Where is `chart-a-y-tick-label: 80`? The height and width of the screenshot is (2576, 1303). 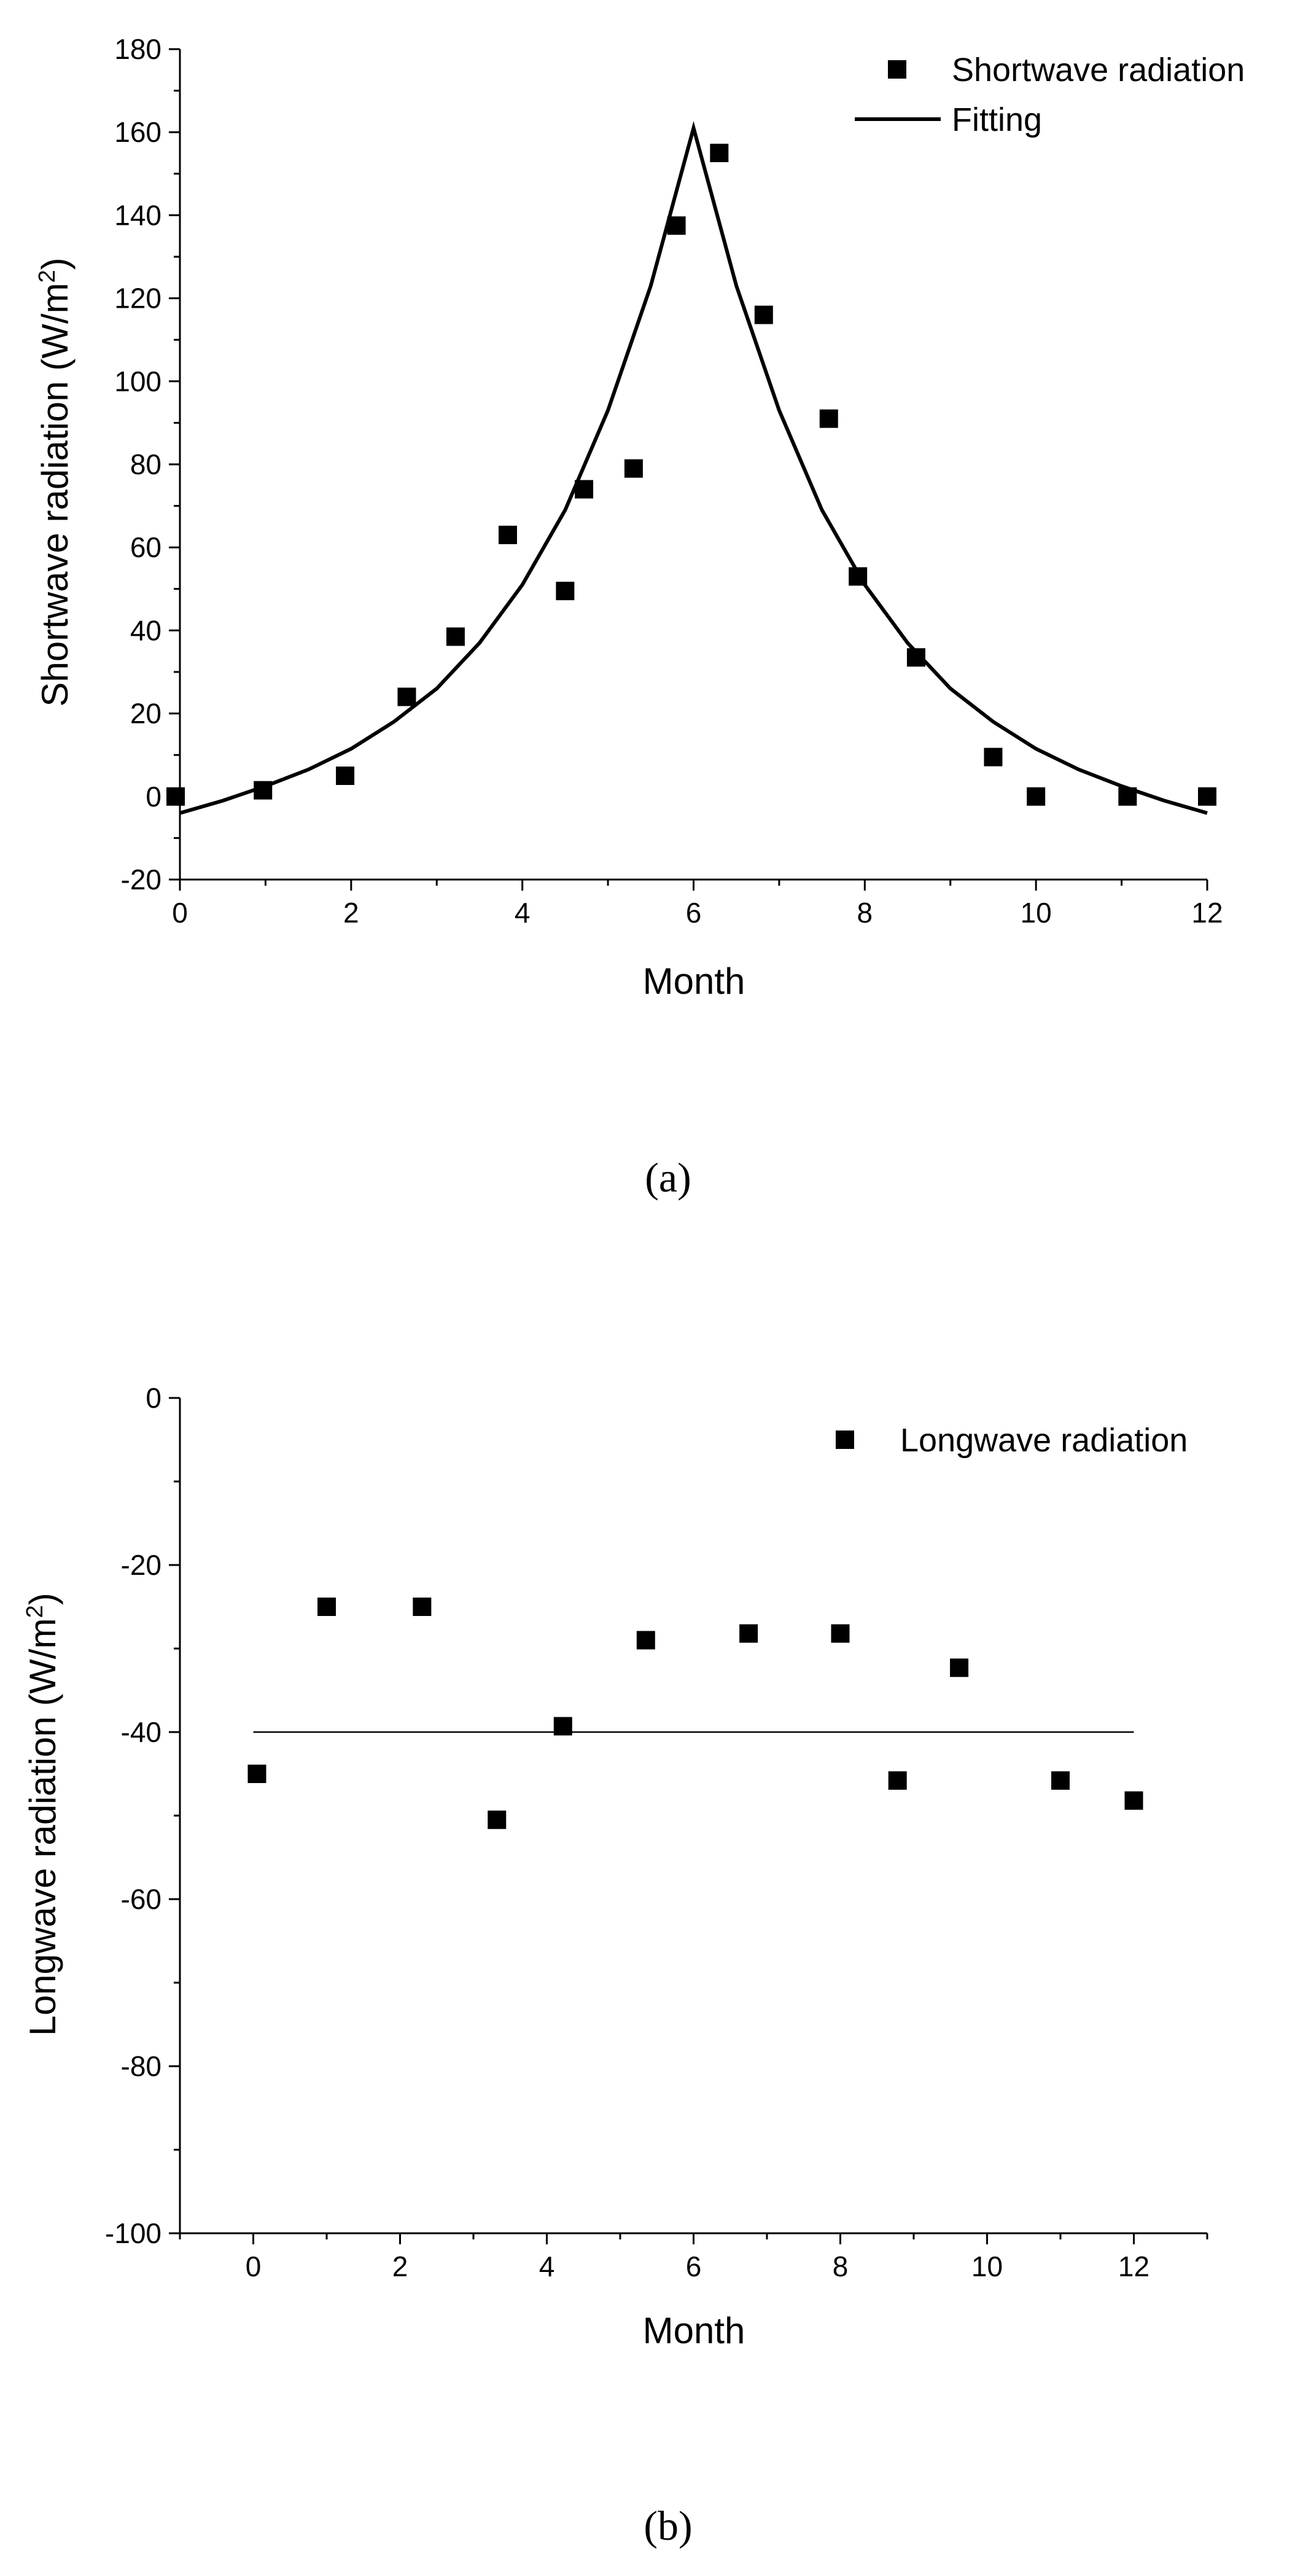
chart-a-y-tick-label: 80 is located at coordinates (145, 464).